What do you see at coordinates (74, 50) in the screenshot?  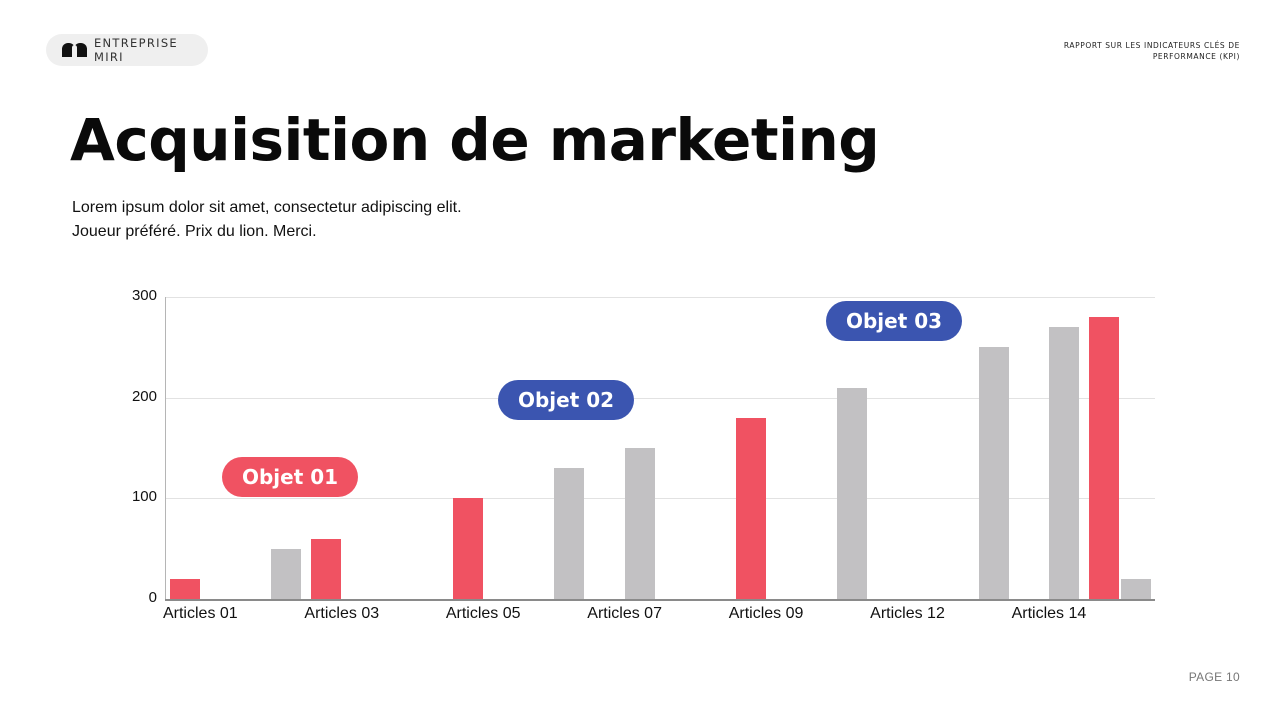 I see `brand-logo-icon` at bounding box center [74, 50].